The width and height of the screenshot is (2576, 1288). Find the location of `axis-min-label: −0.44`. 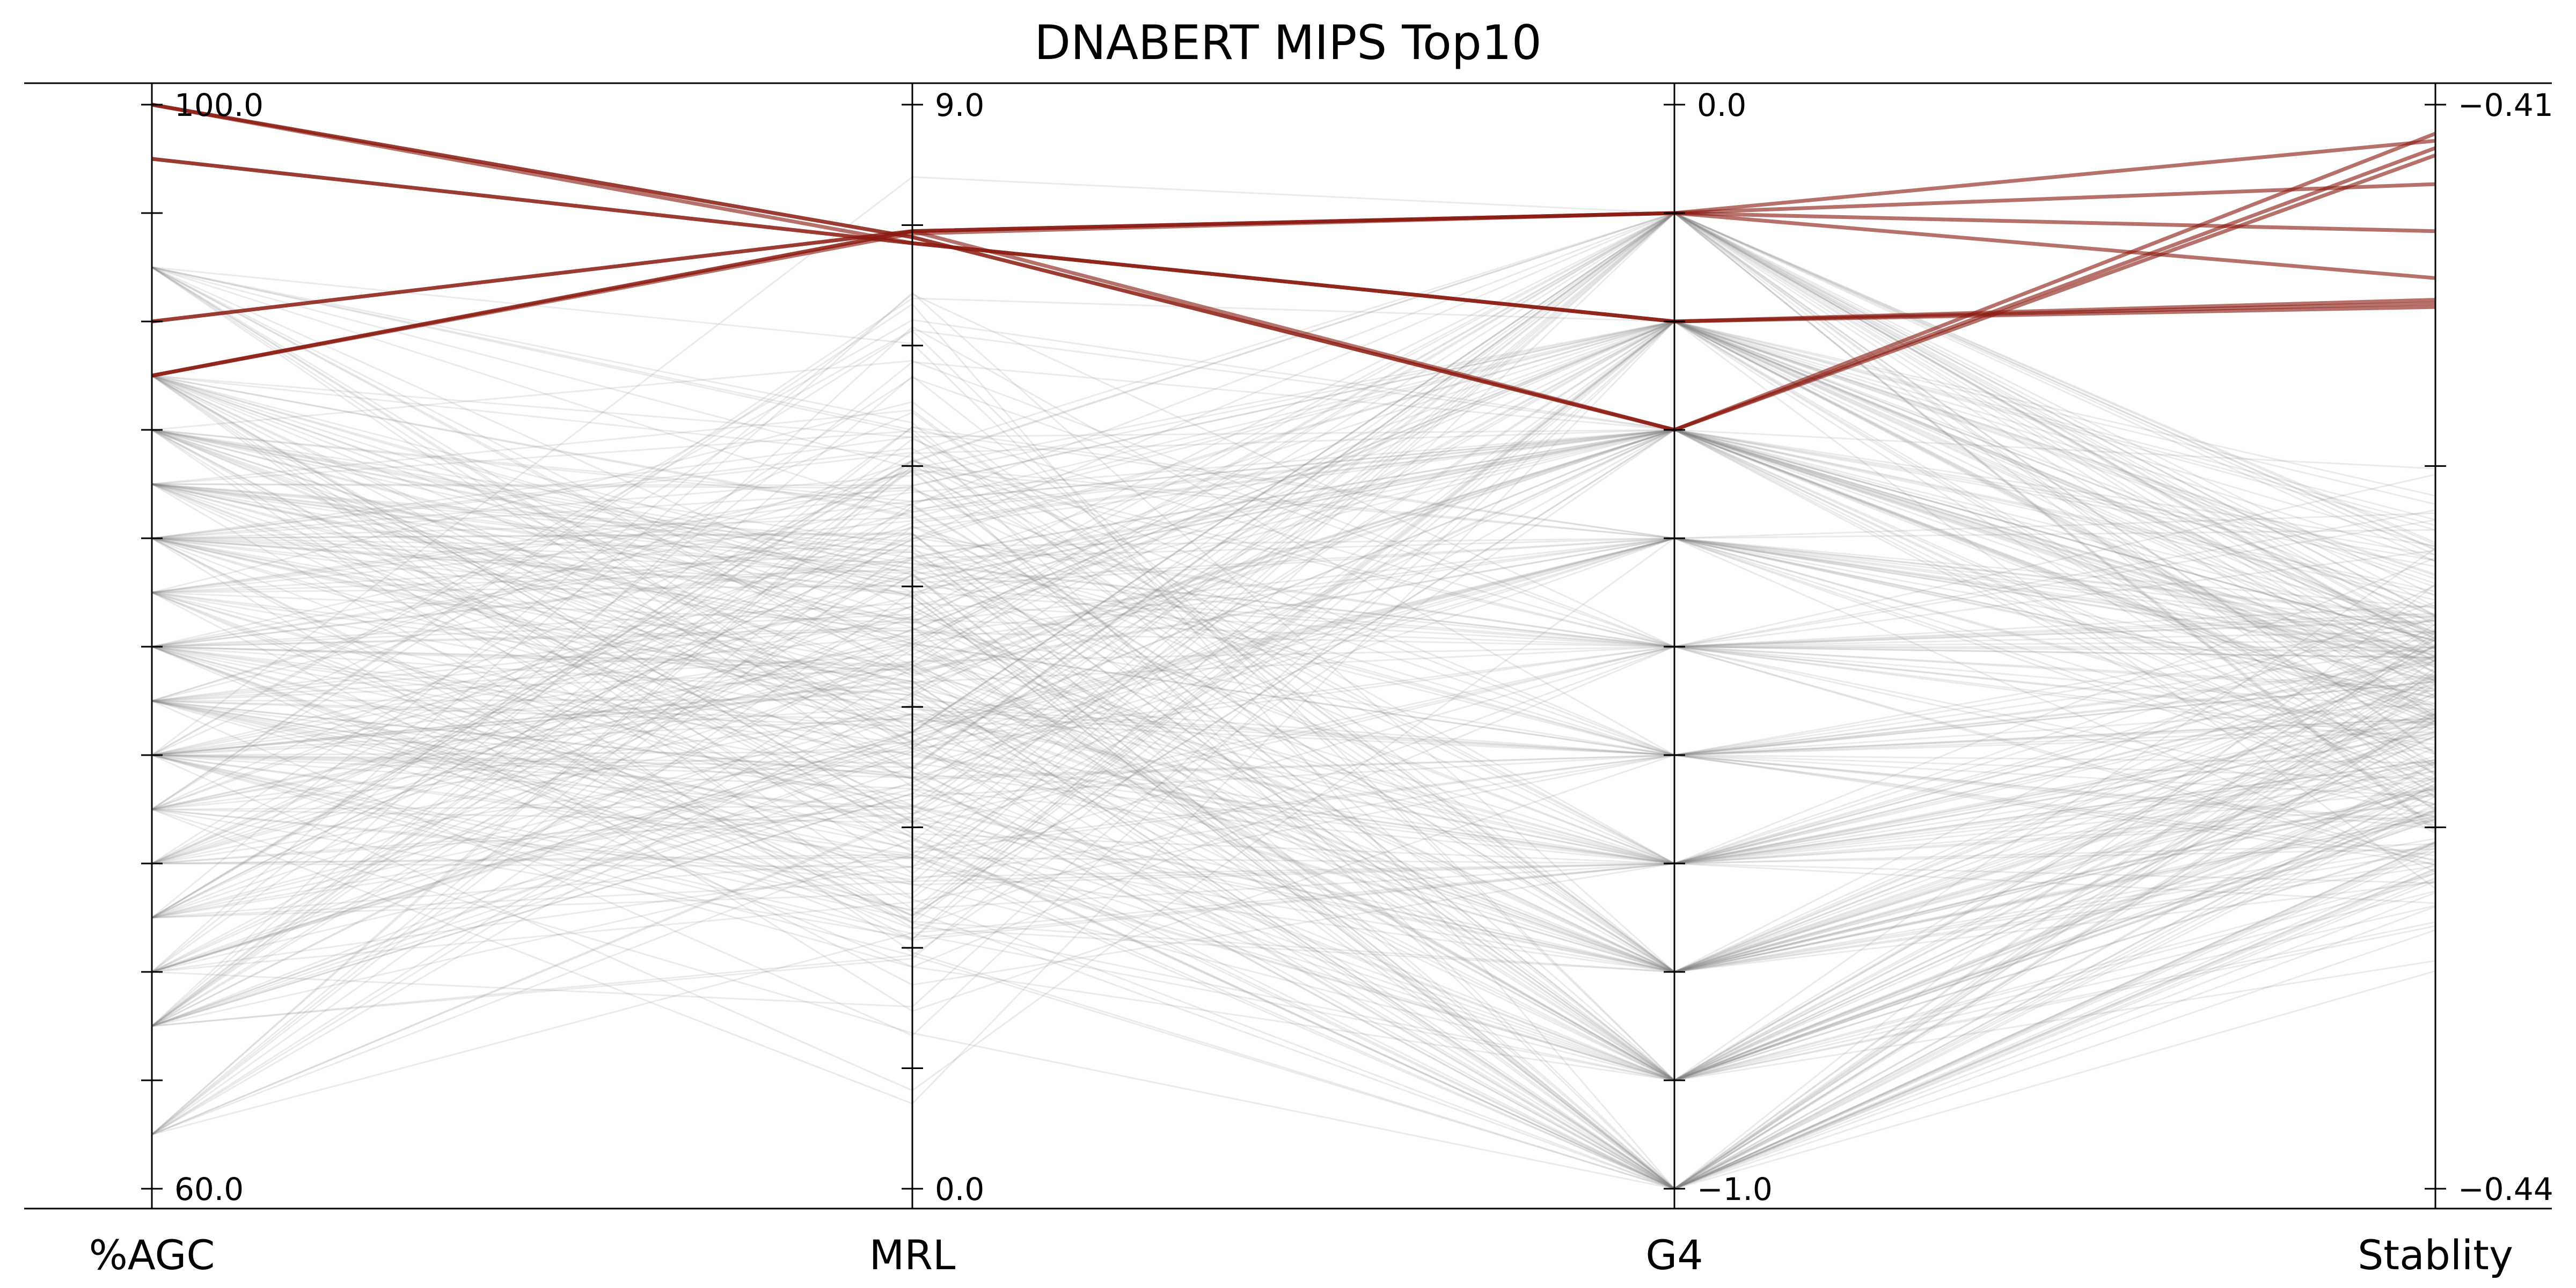

axis-min-label: −0.44 is located at coordinates (2505, 1189).